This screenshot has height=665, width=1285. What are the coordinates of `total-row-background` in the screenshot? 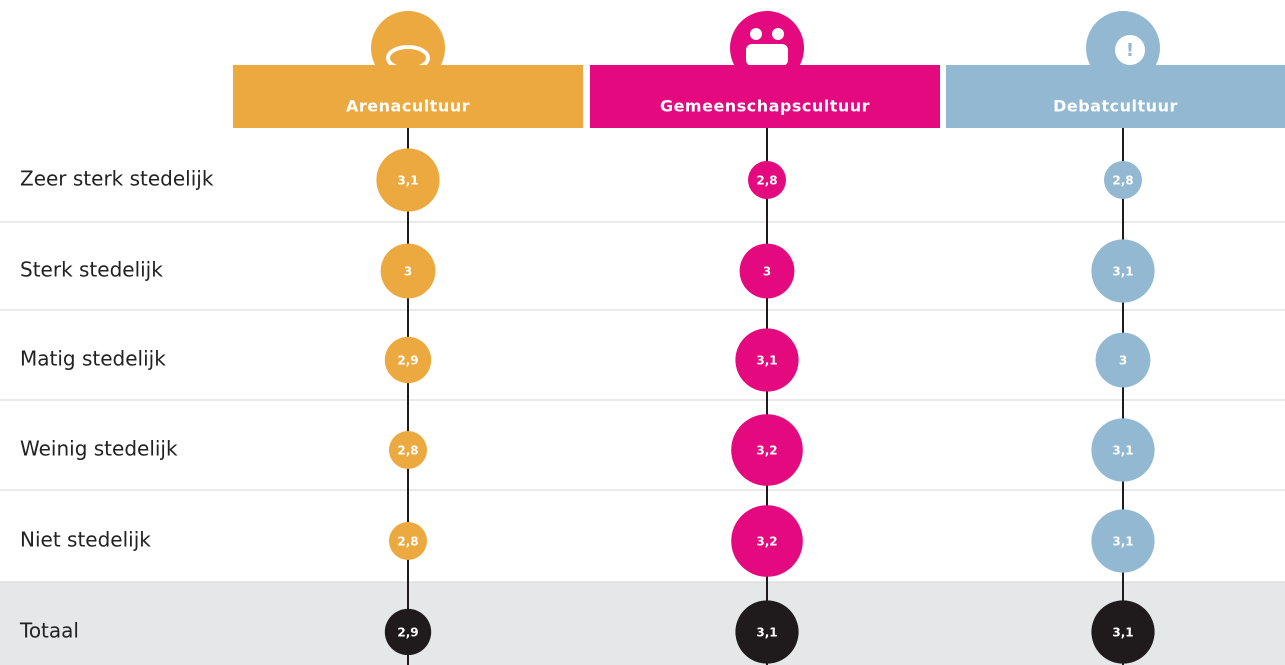 It's located at (642, 623).